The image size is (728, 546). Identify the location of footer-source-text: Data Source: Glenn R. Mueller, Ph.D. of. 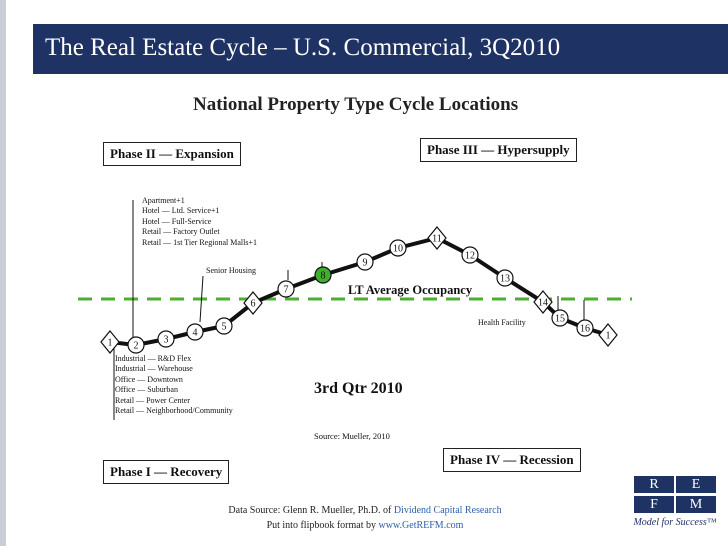
(311, 510).